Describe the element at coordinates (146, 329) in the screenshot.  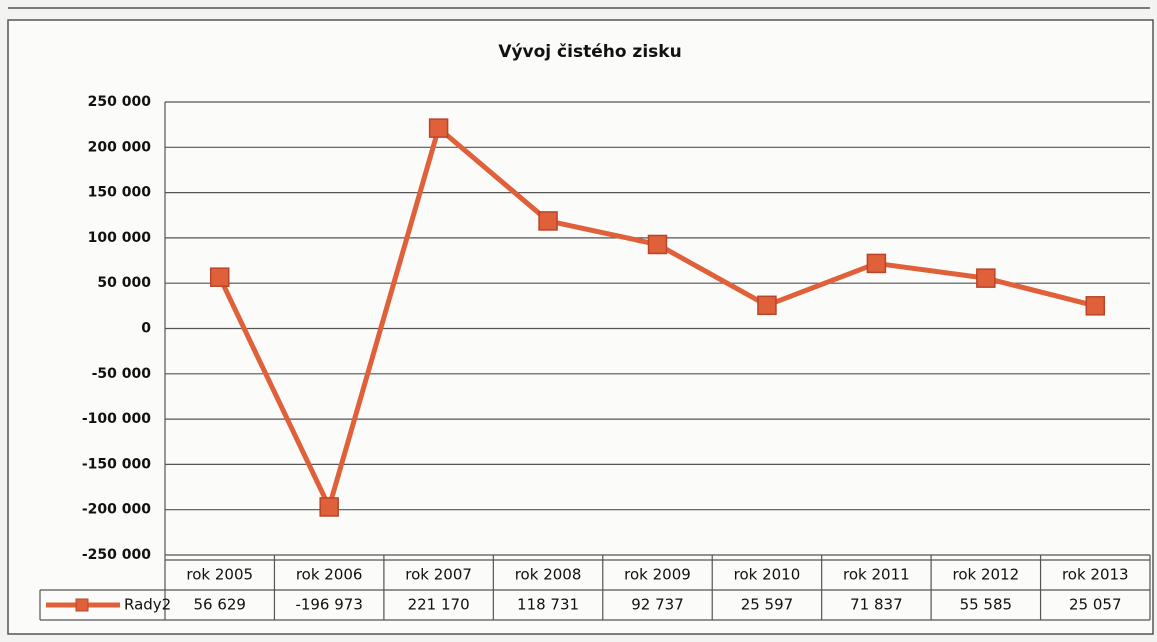
I see `y-tick-label: 0` at that location.